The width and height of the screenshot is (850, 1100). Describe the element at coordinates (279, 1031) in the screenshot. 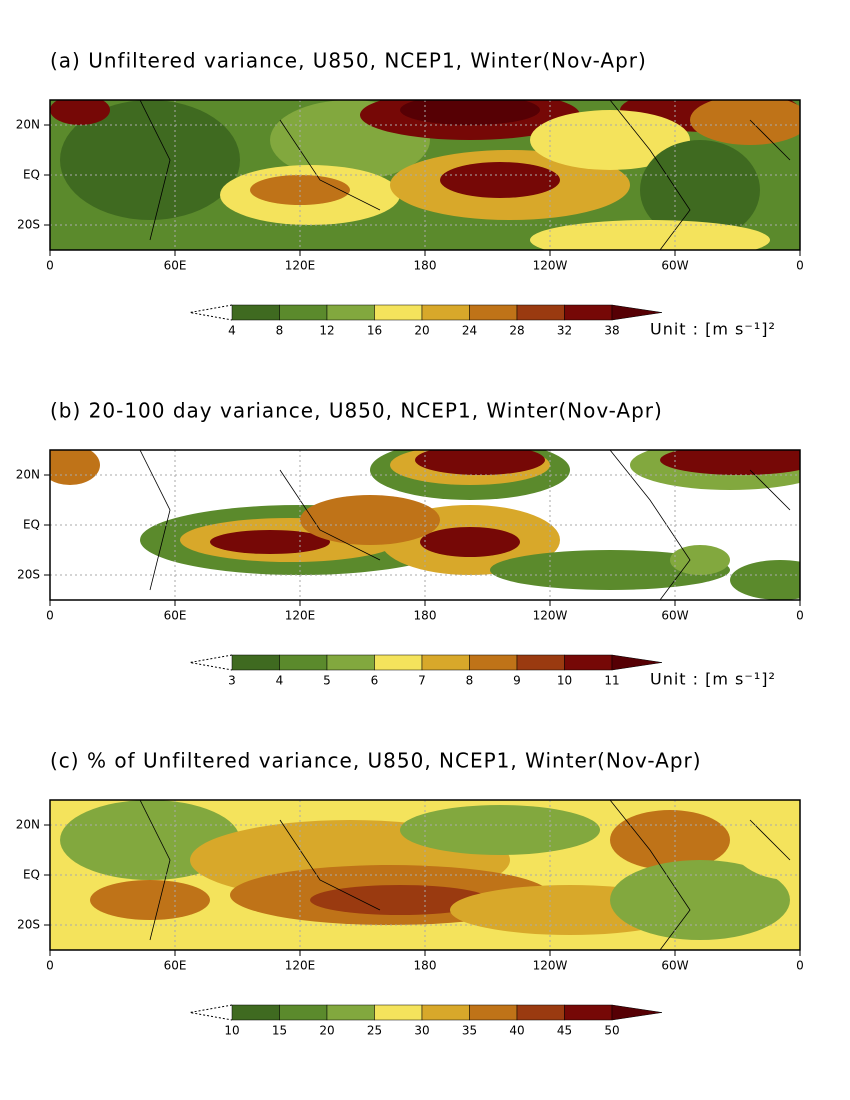

I see `colorbar-label: 15` at that location.